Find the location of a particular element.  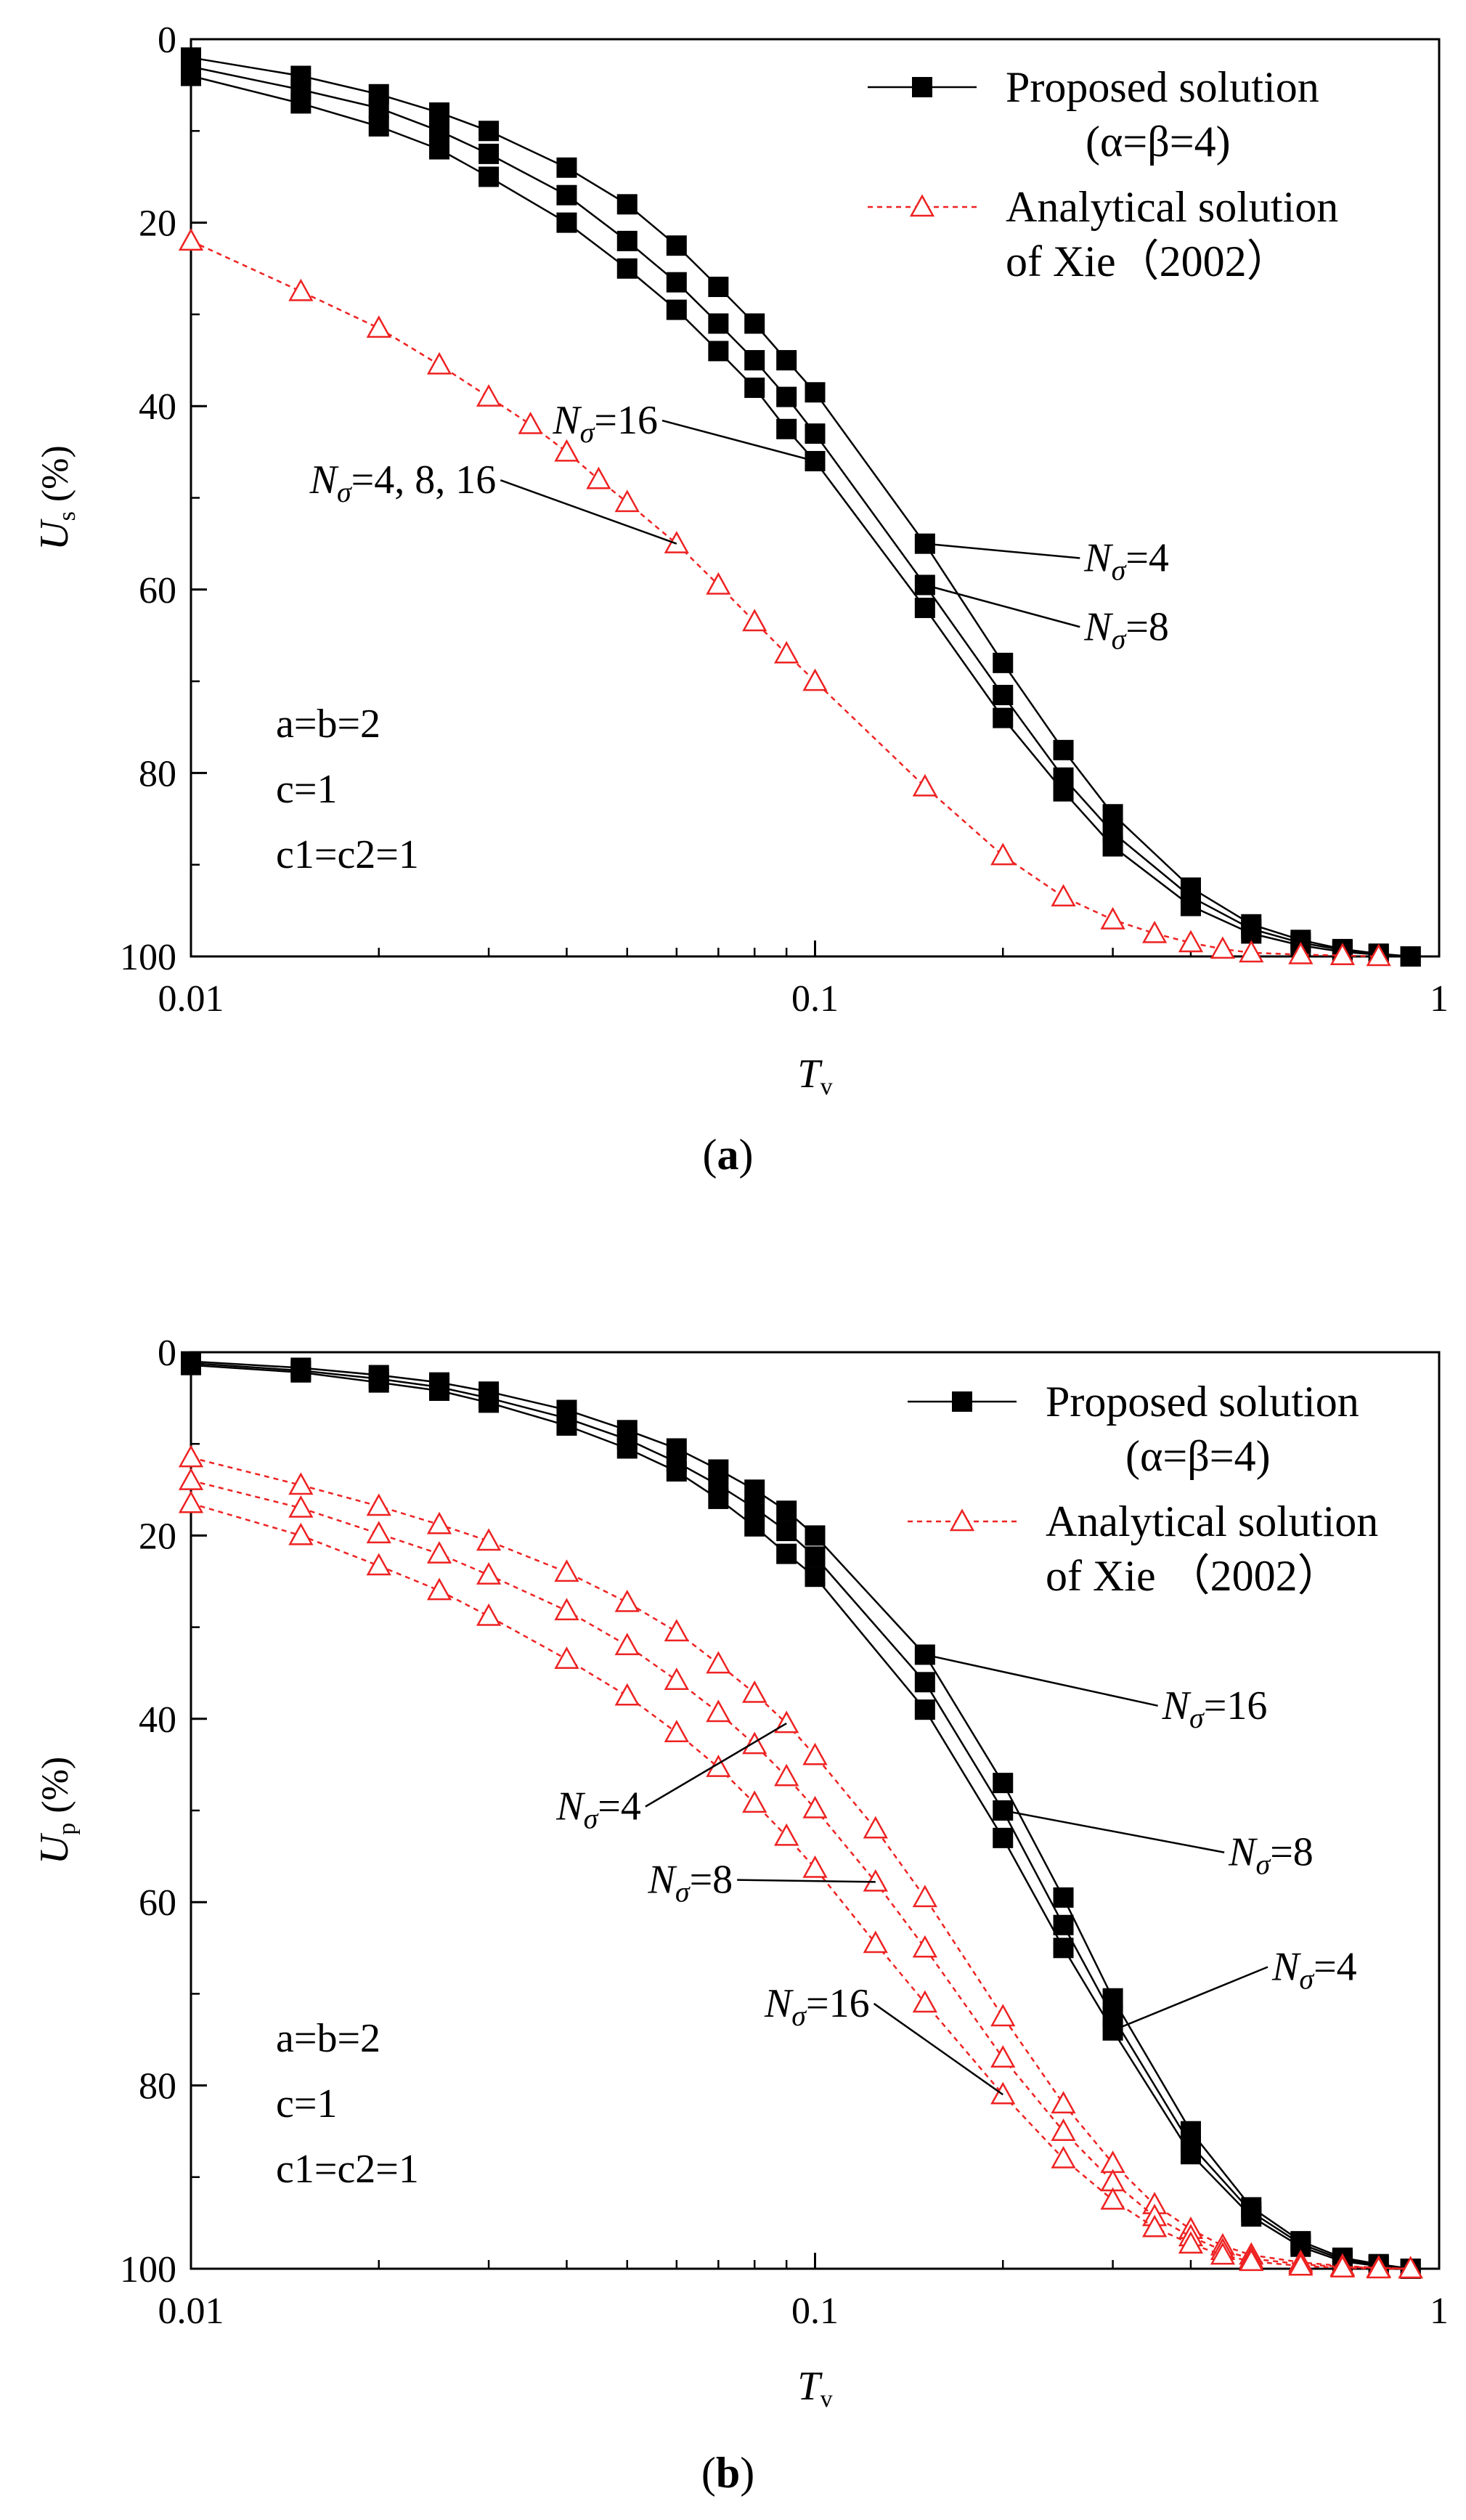

annotation: Nσ=4, 8, 16 is located at coordinates (493, 501).